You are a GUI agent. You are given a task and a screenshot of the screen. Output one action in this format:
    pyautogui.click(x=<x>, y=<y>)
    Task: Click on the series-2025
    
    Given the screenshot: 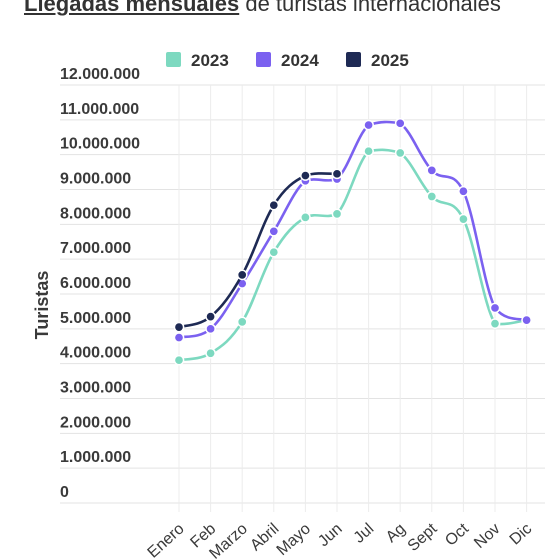 What is the action you would take?
    pyautogui.click(x=258, y=250)
    